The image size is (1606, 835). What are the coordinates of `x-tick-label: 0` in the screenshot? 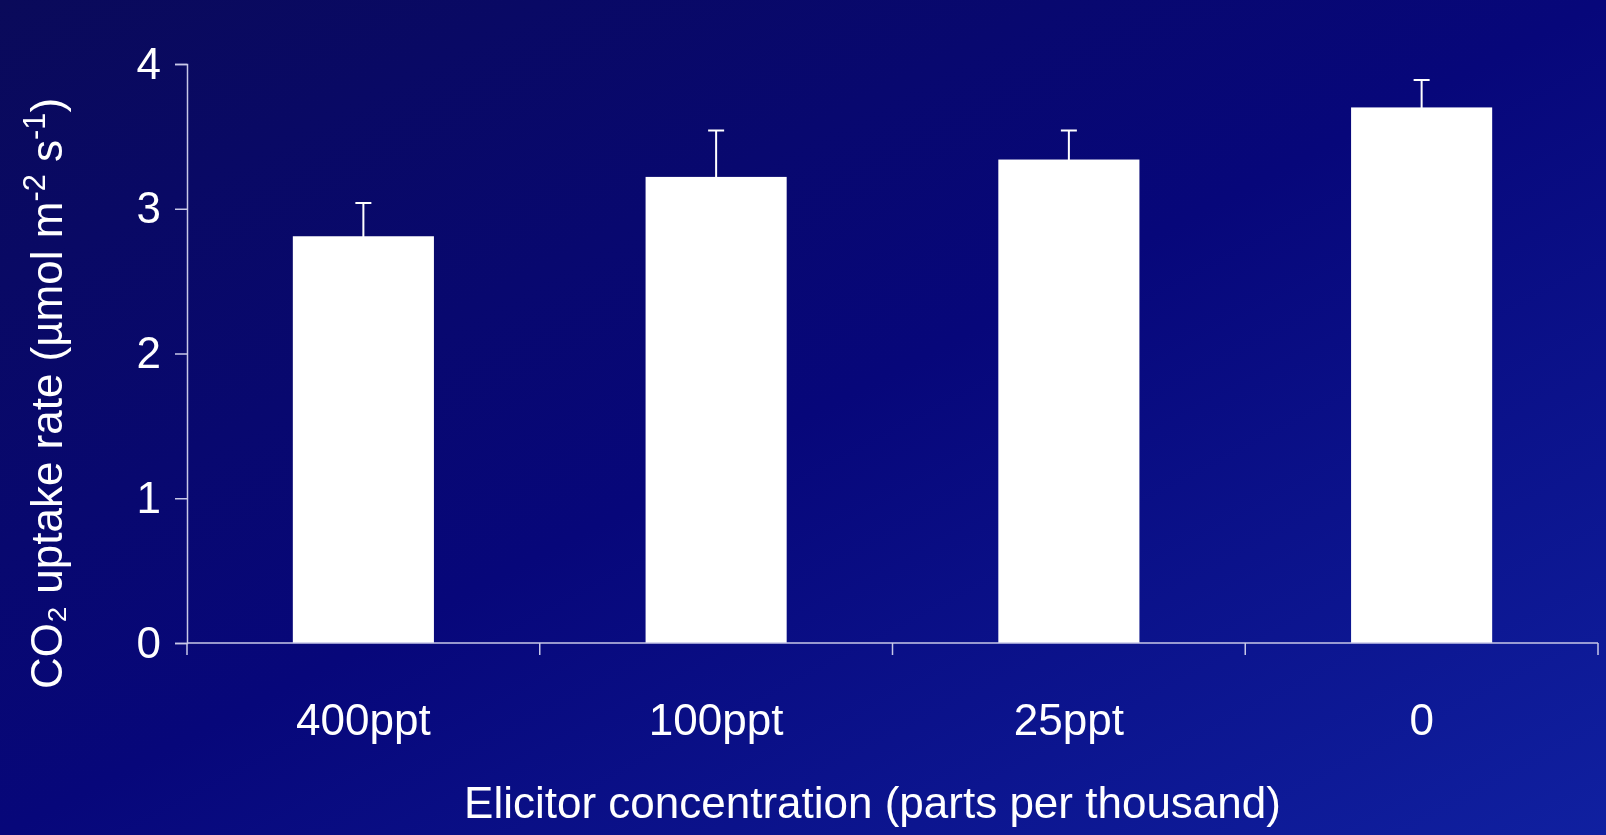 It's located at (1421, 719).